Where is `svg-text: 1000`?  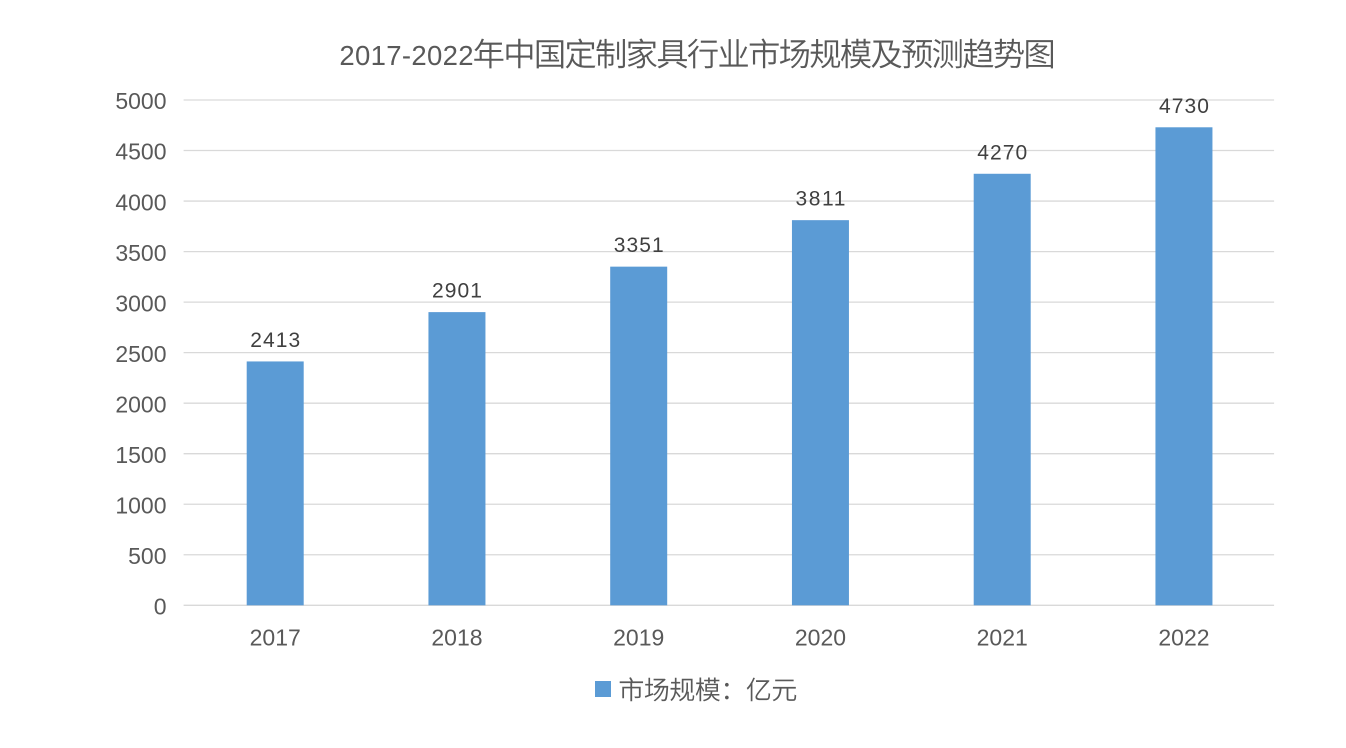 svg-text: 1000 is located at coordinates (140, 505).